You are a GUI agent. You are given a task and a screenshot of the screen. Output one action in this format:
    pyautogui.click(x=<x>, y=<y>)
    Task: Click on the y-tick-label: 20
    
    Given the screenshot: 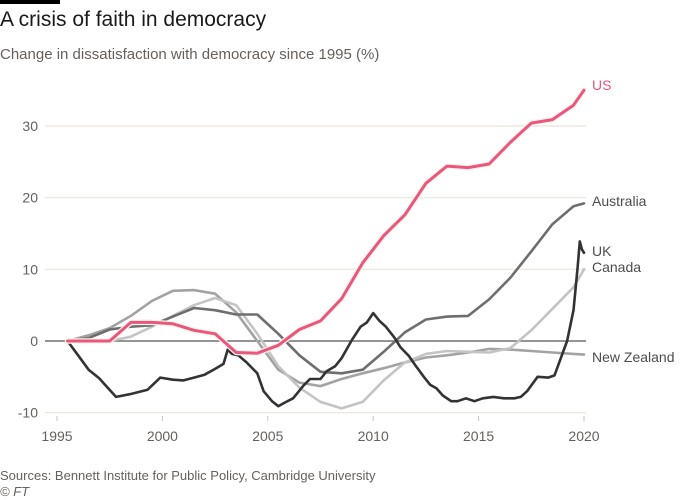 What is the action you would take?
    pyautogui.click(x=30, y=198)
    